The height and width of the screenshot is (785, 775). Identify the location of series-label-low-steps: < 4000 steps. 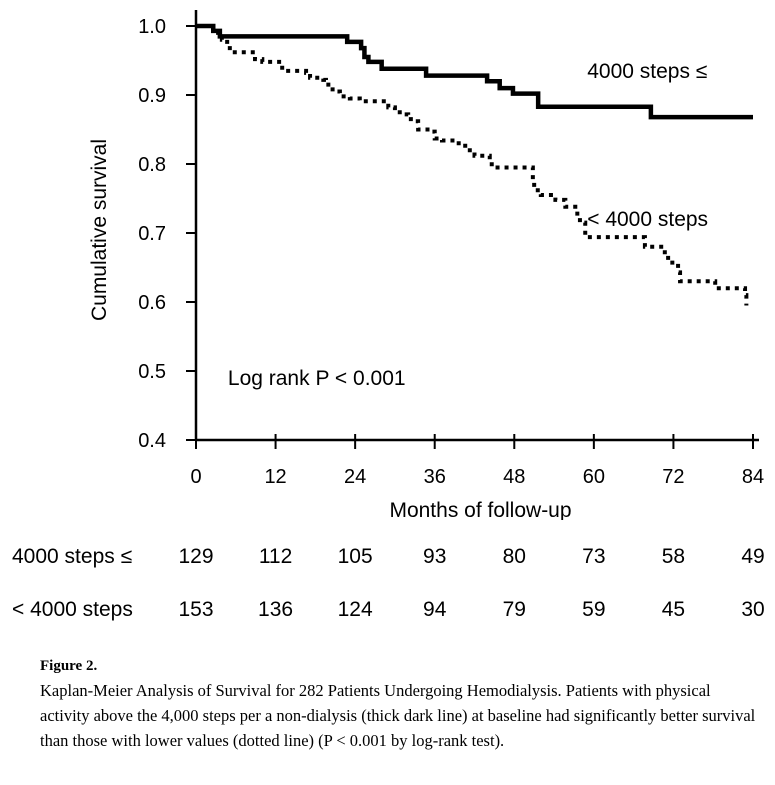
(647, 219).